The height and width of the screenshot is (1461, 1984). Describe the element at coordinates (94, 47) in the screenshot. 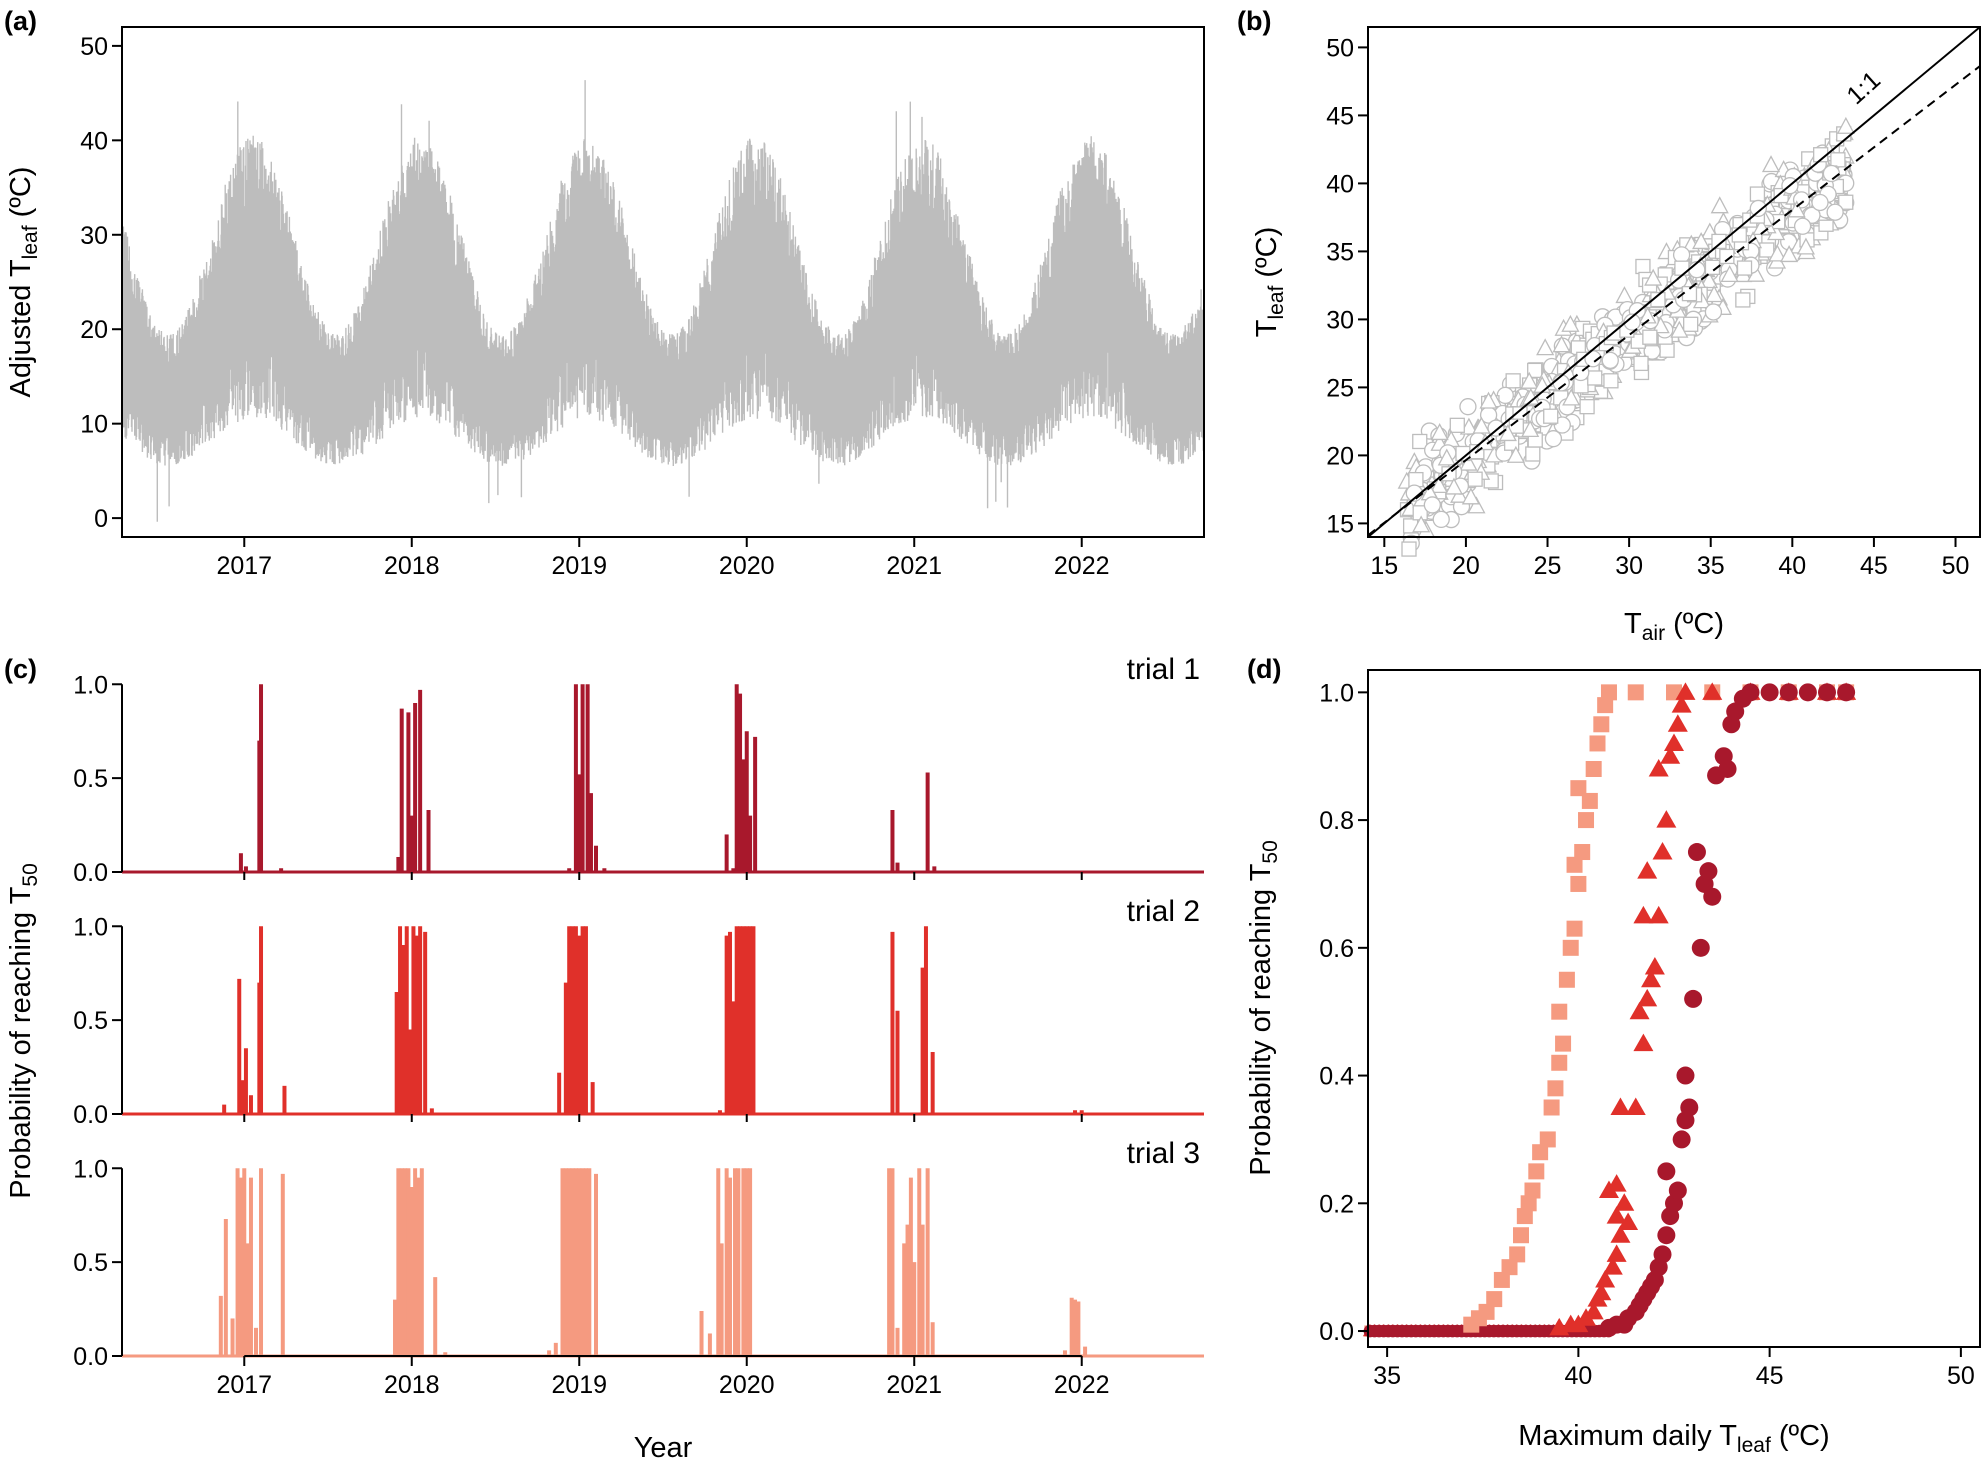

I see `panel-a-y-tick-label: 50` at that location.